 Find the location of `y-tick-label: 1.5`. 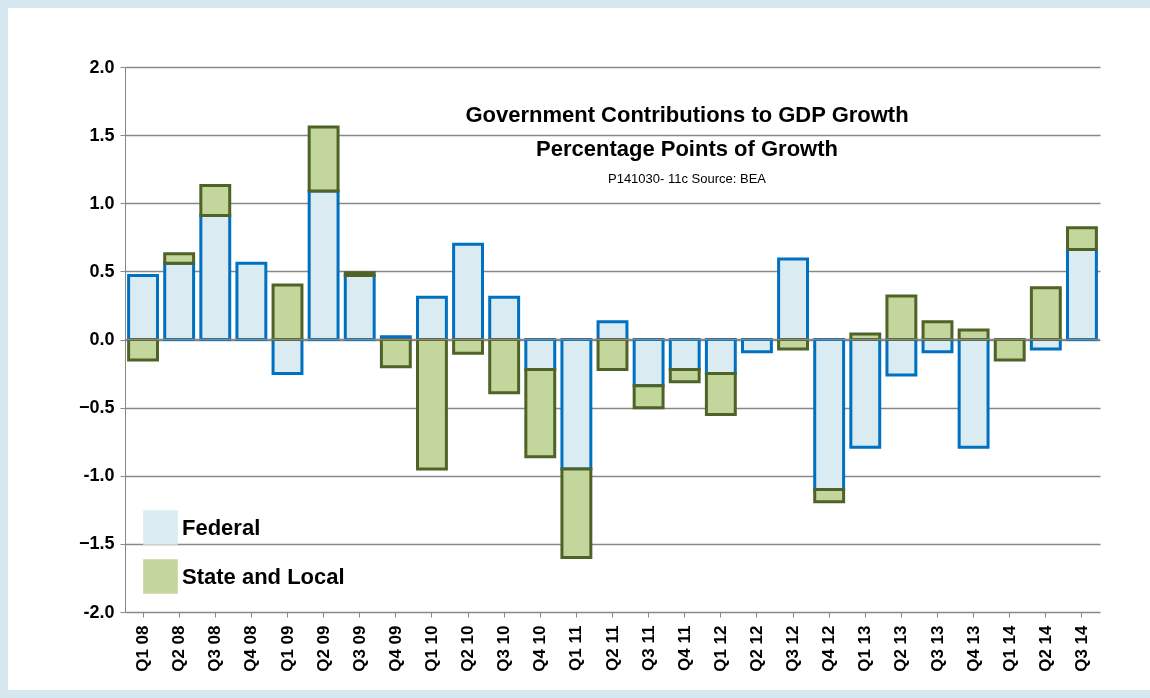

y-tick-label: 1.5 is located at coordinates (102, 134).